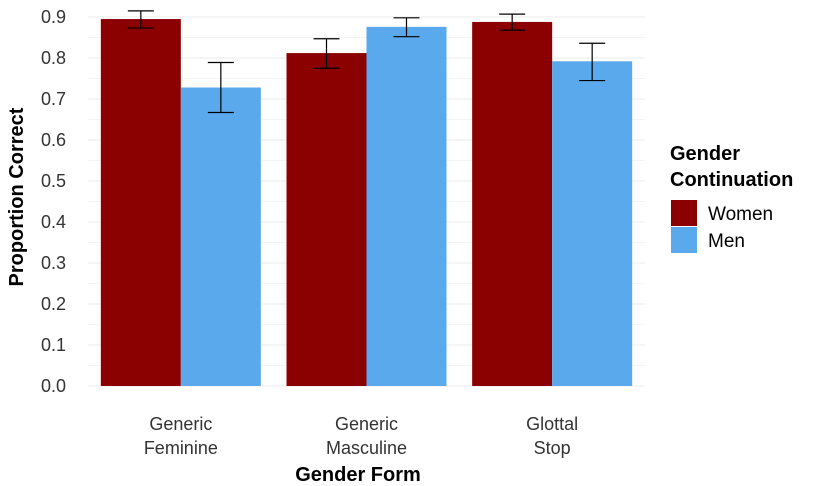 The width and height of the screenshot is (813, 486). What do you see at coordinates (181, 448) in the screenshot?
I see `x-tick-label-line: Feminine` at bounding box center [181, 448].